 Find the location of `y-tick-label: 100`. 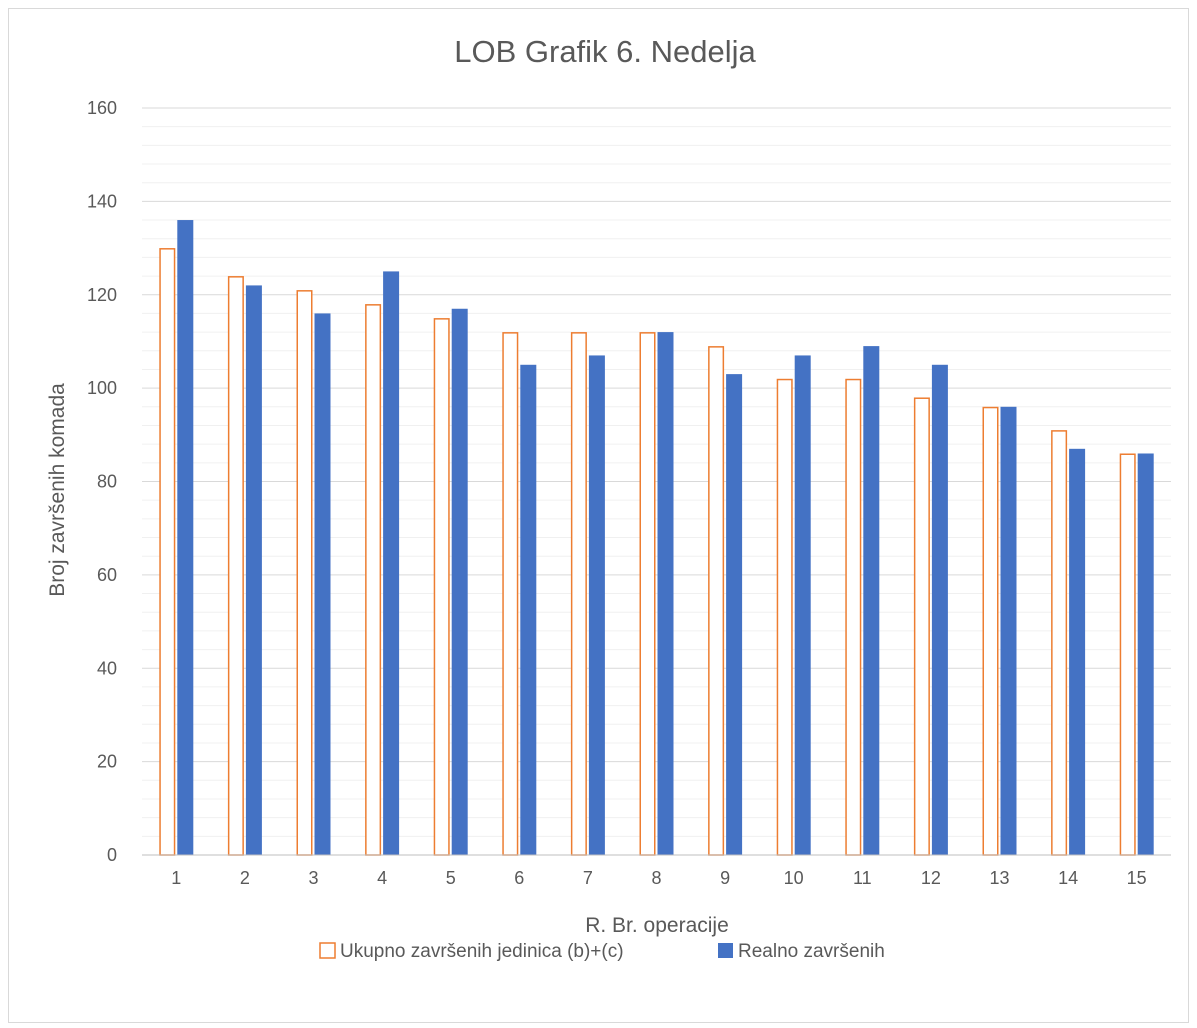

y-tick-label: 100 is located at coordinates (102, 388).